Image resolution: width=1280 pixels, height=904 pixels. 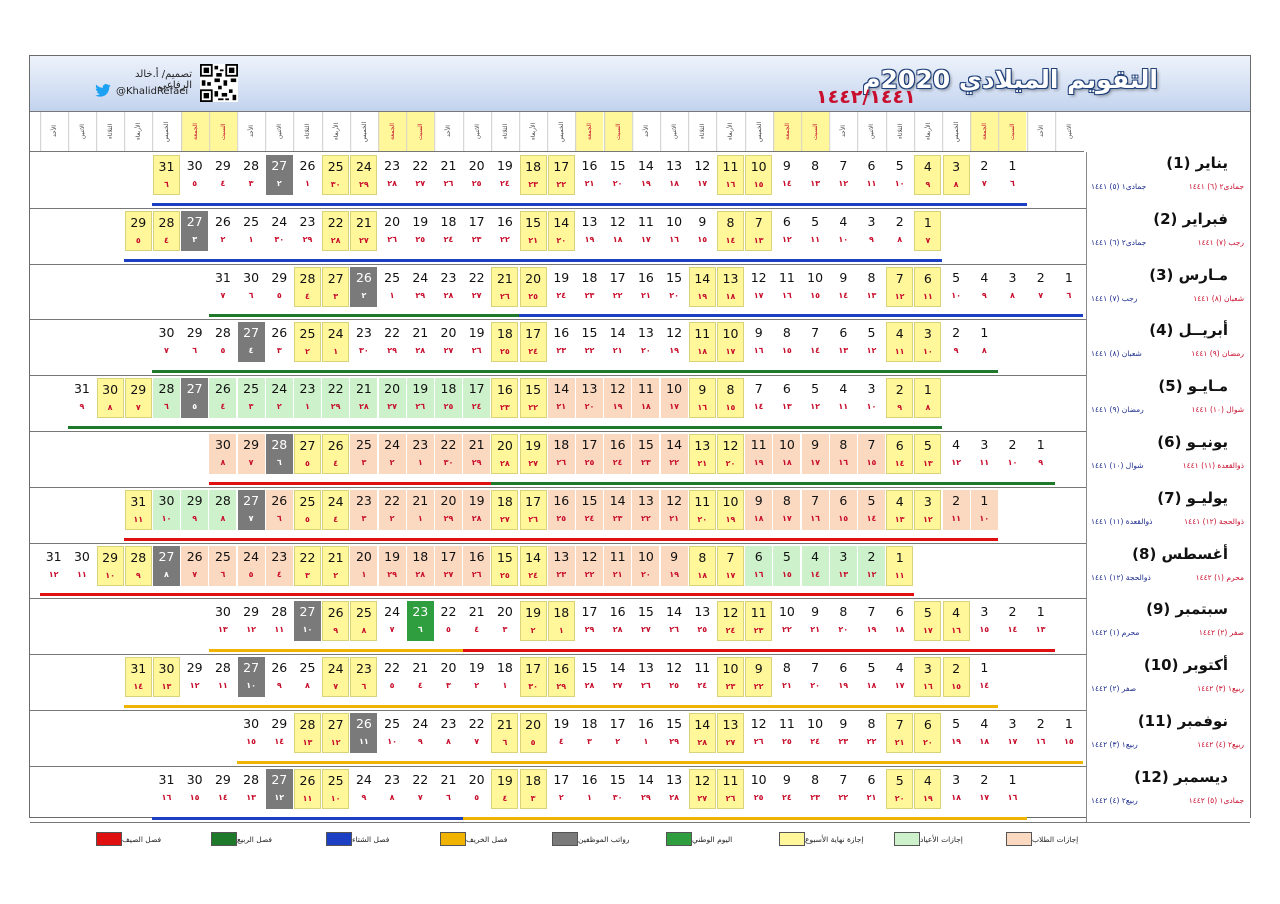 What do you see at coordinates (1220, 689) in the screenshot?
I see `hijri-month-end: ربيع١ (٣) ١٤٤٢` at bounding box center [1220, 689].